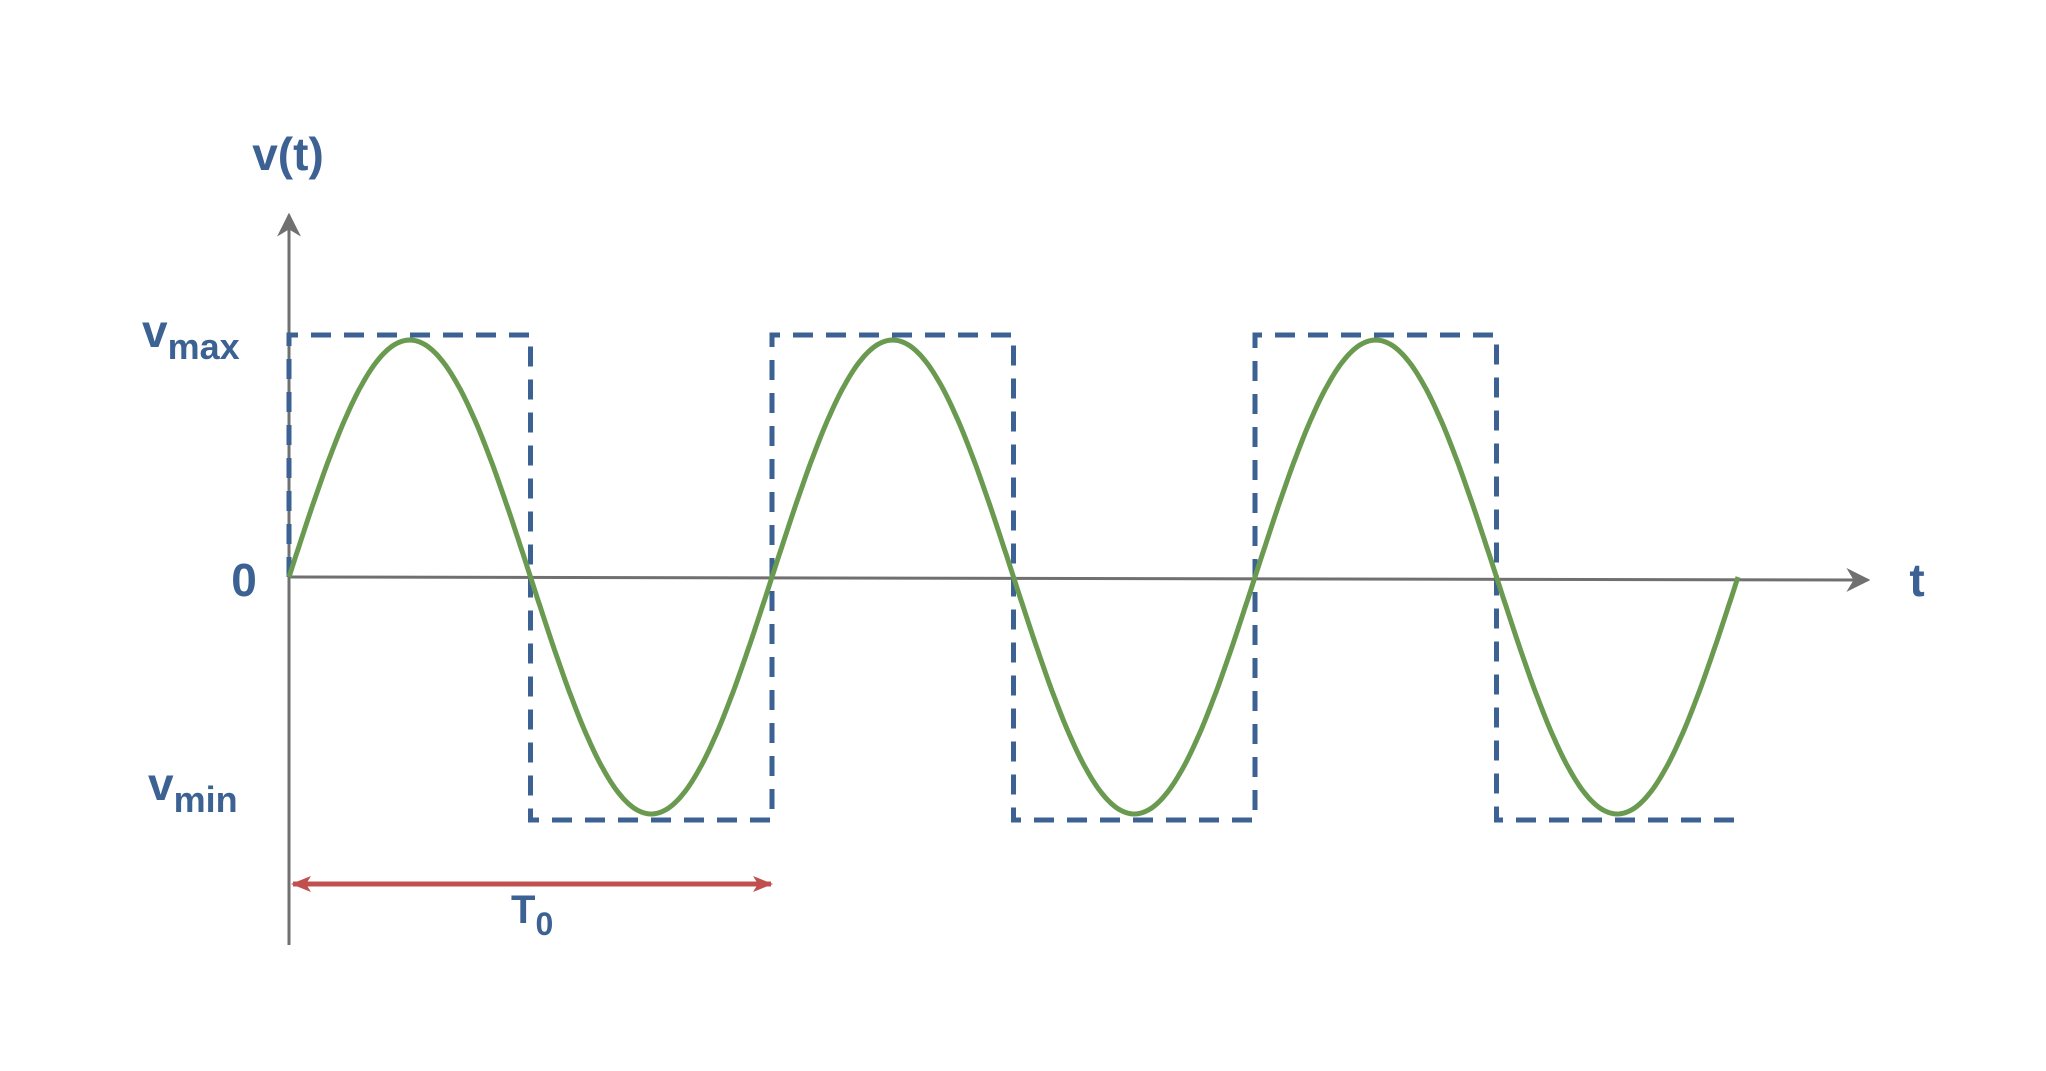 The width and height of the screenshot is (2046, 1071). What do you see at coordinates (206, 799) in the screenshot?
I see `vmin-subscript: min` at bounding box center [206, 799].